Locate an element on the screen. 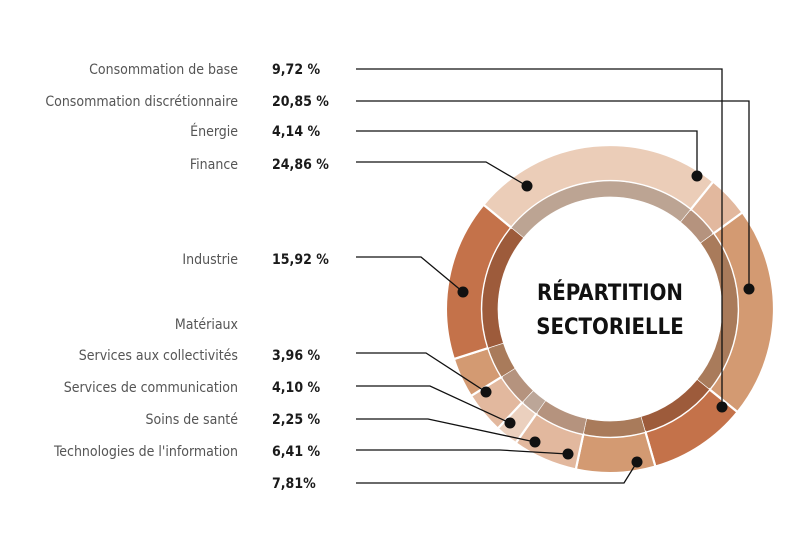 The height and width of the screenshot is (548, 791). value-label: 15,92 % is located at coordinates (300, 260).